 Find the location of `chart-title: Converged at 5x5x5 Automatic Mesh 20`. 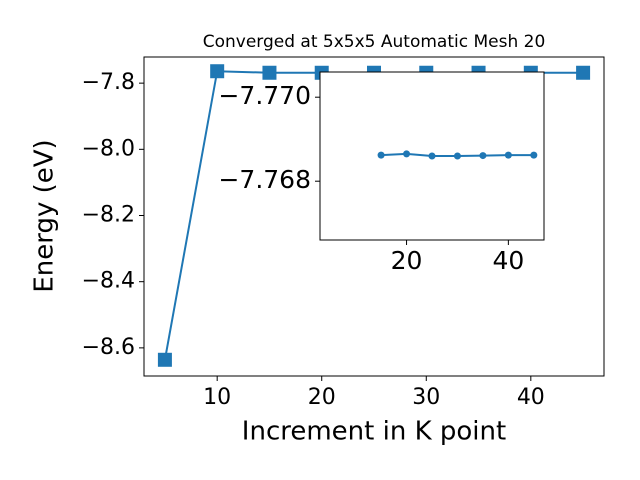

chart-title: Converged at 5x5x5 Automatic Mesh 20 is located at coordinates (374, 42).